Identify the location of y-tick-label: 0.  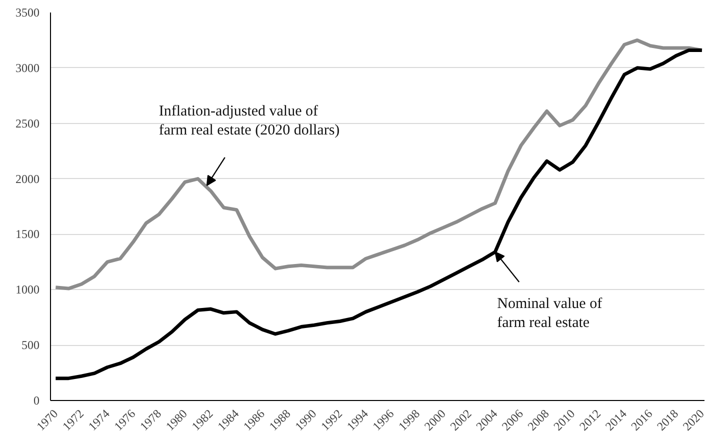
(37, 401).